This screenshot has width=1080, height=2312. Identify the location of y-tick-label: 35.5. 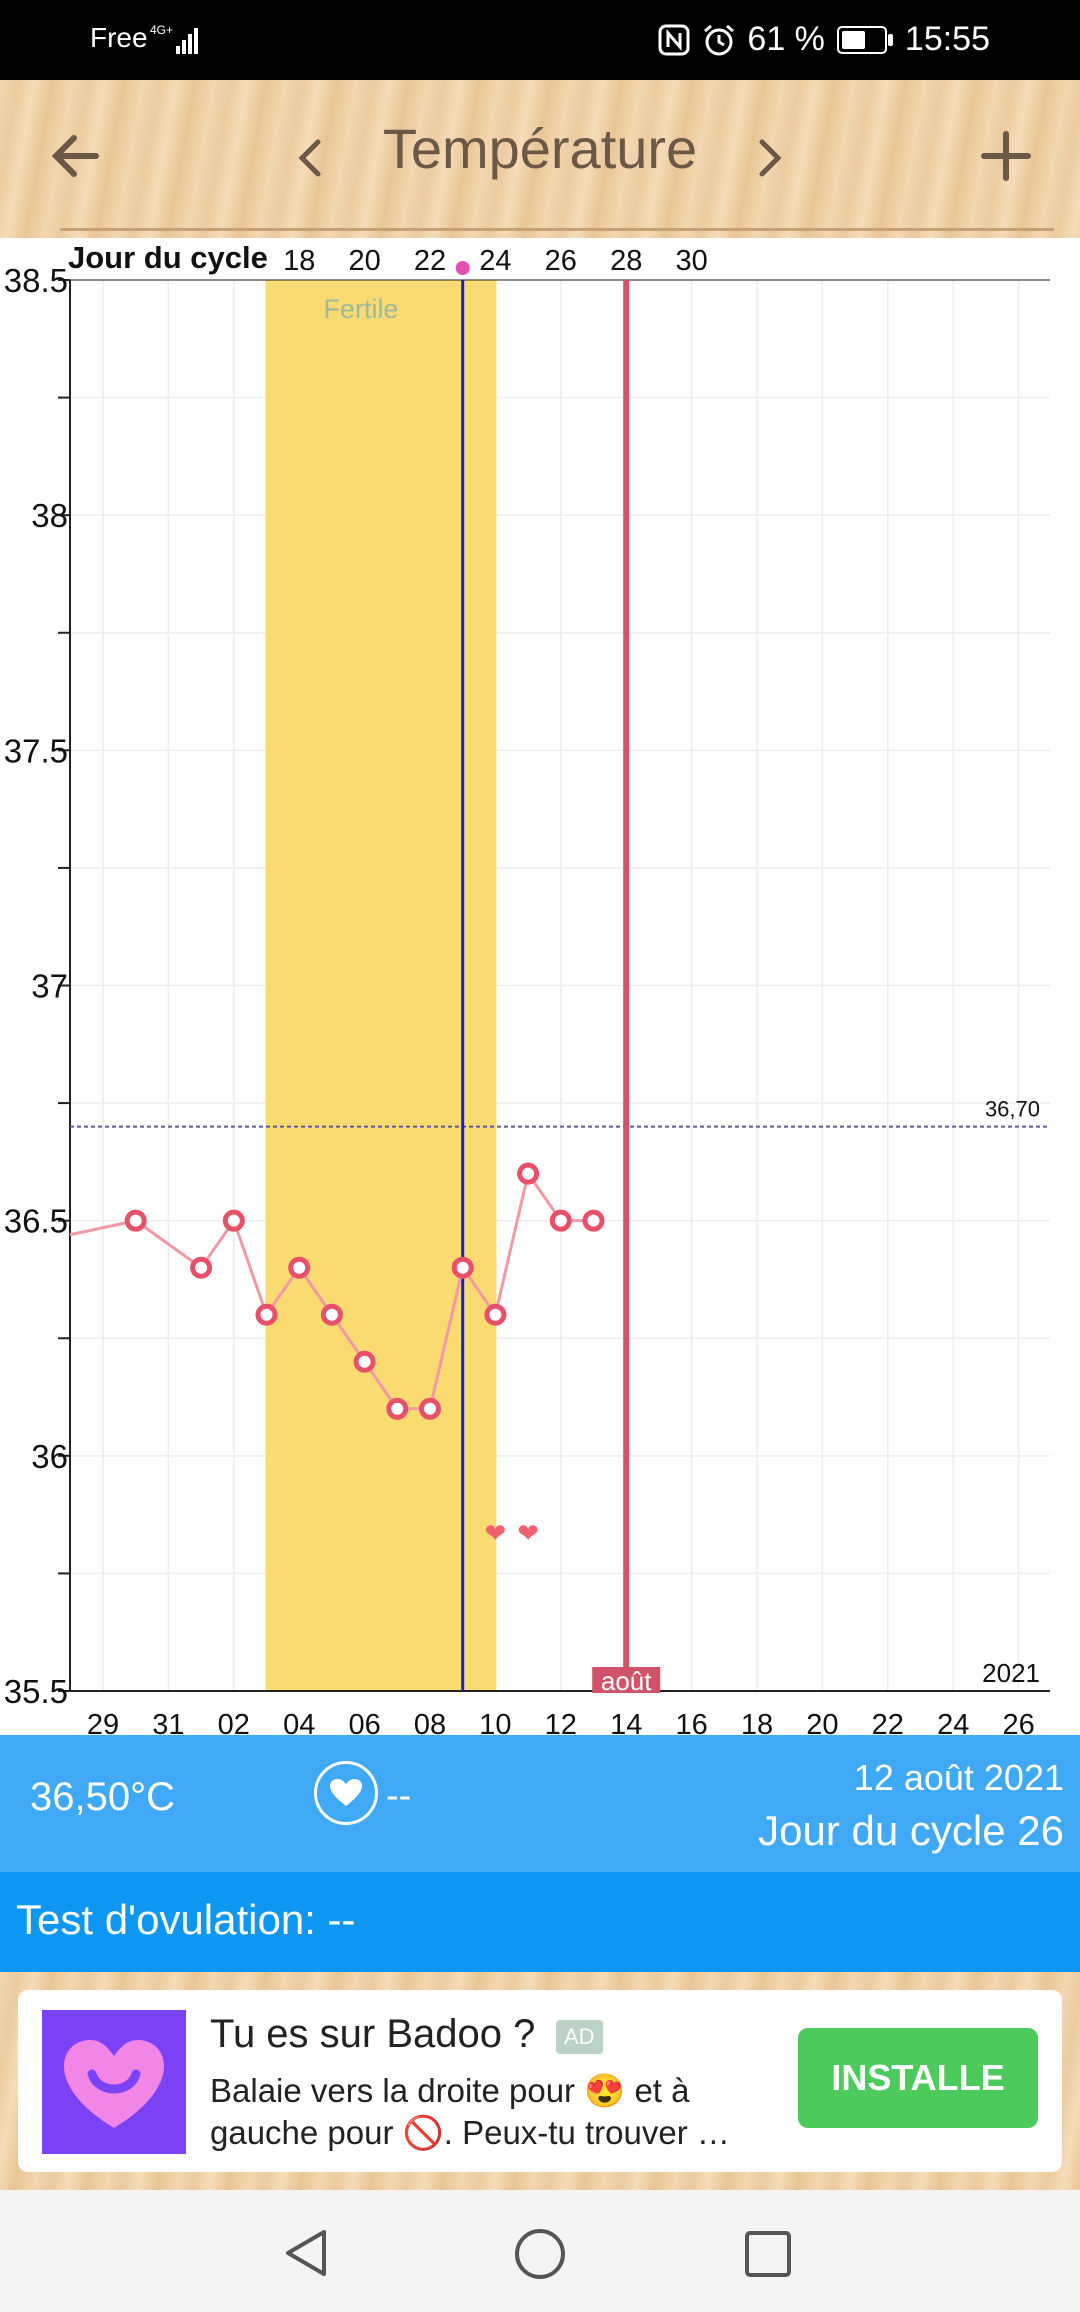
(36, 1691).